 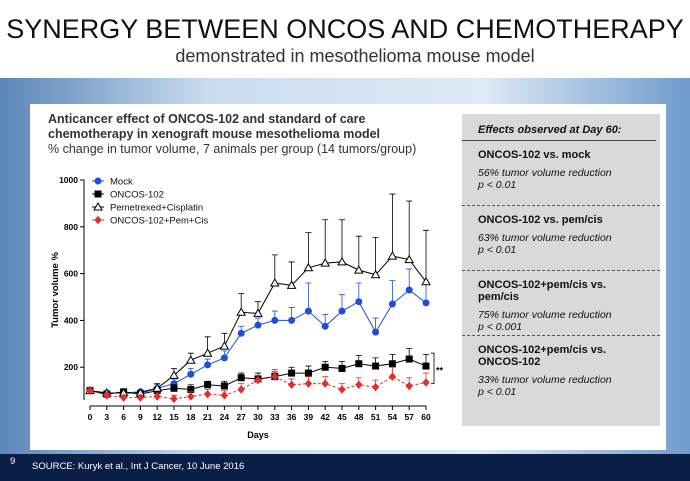 What do you see at coordinates (545, 315) in the screenshot?
I see `item-result: 75% tumor volume reduction` at bounding box center [545, 315].